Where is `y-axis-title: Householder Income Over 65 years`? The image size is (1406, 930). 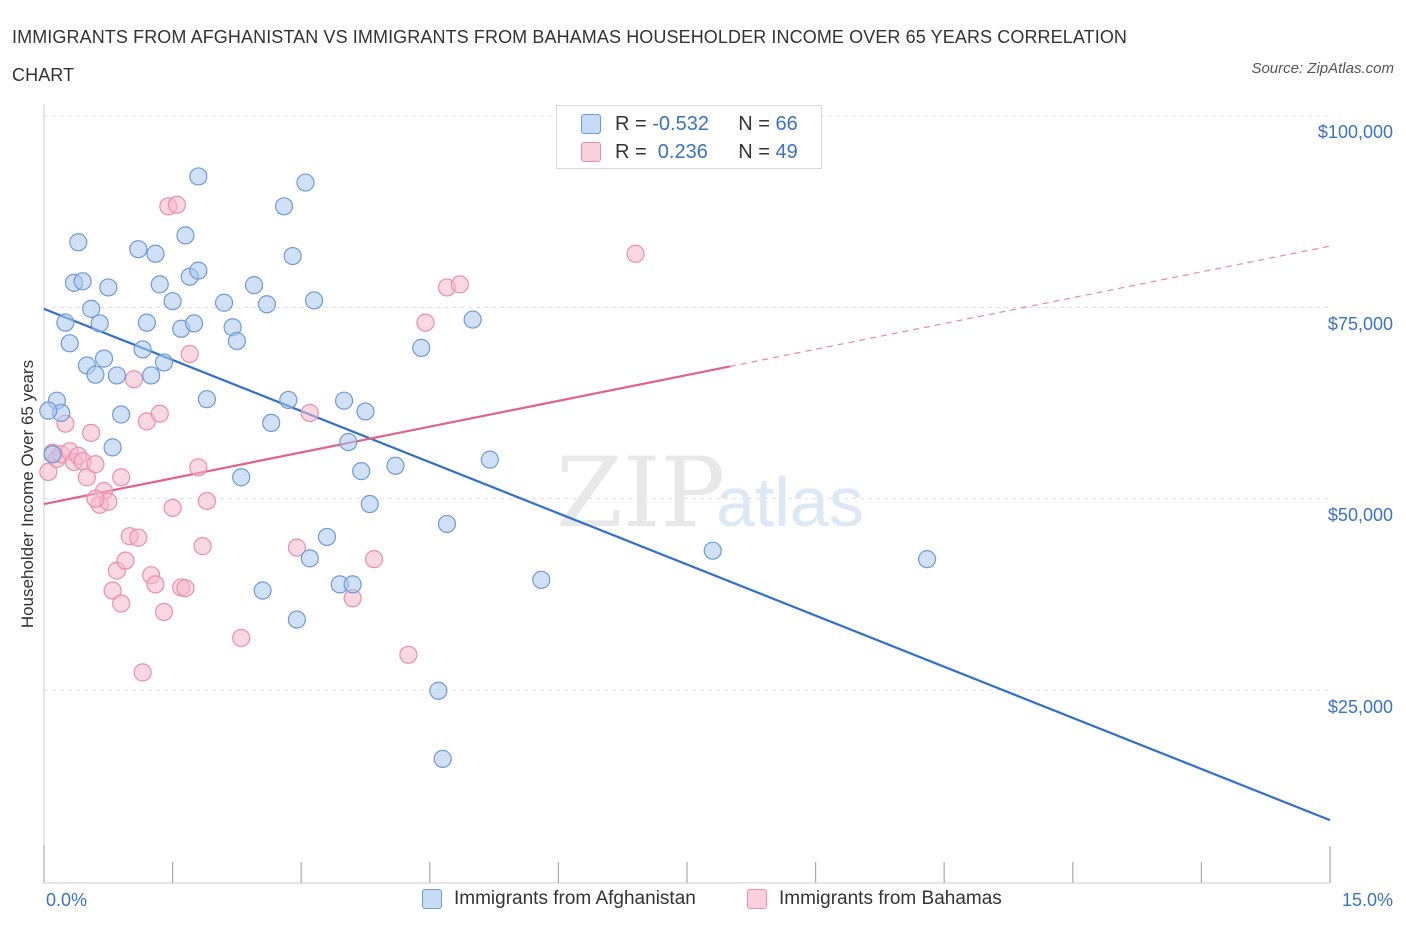 y-axis-title: Householder Income Over 65 years is located at coordinates (27, 494).